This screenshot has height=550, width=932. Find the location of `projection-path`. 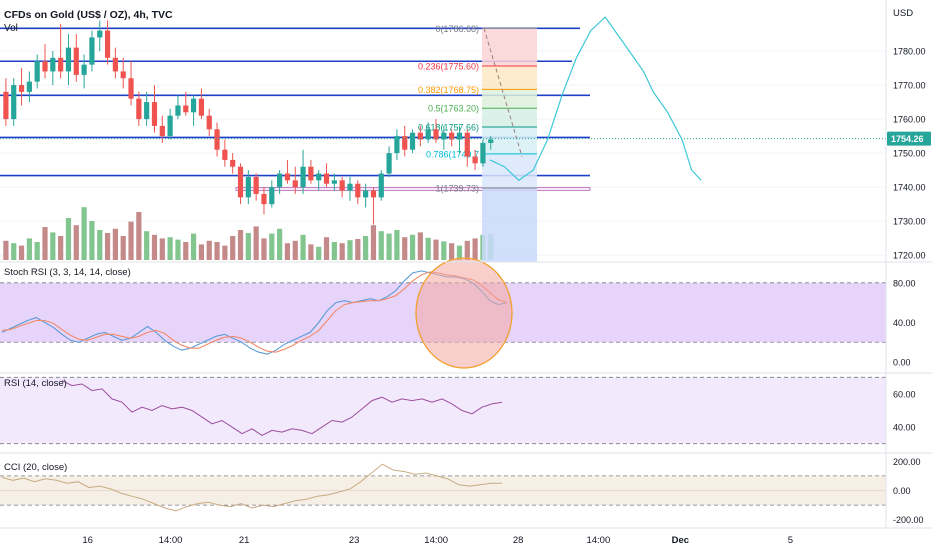

projection-path is located at coordinates (595, 99).